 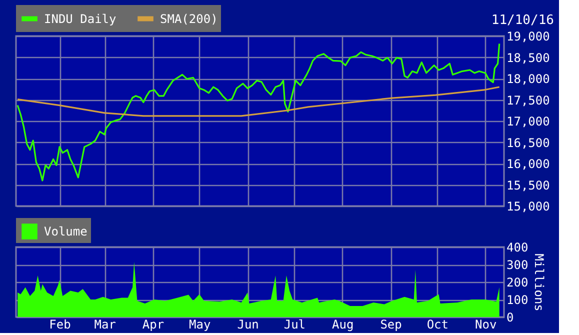 What do you see at coordinates (522, 20) in the screenshot?
I see `text: 11/10/16` at bounding box center [522, 20].